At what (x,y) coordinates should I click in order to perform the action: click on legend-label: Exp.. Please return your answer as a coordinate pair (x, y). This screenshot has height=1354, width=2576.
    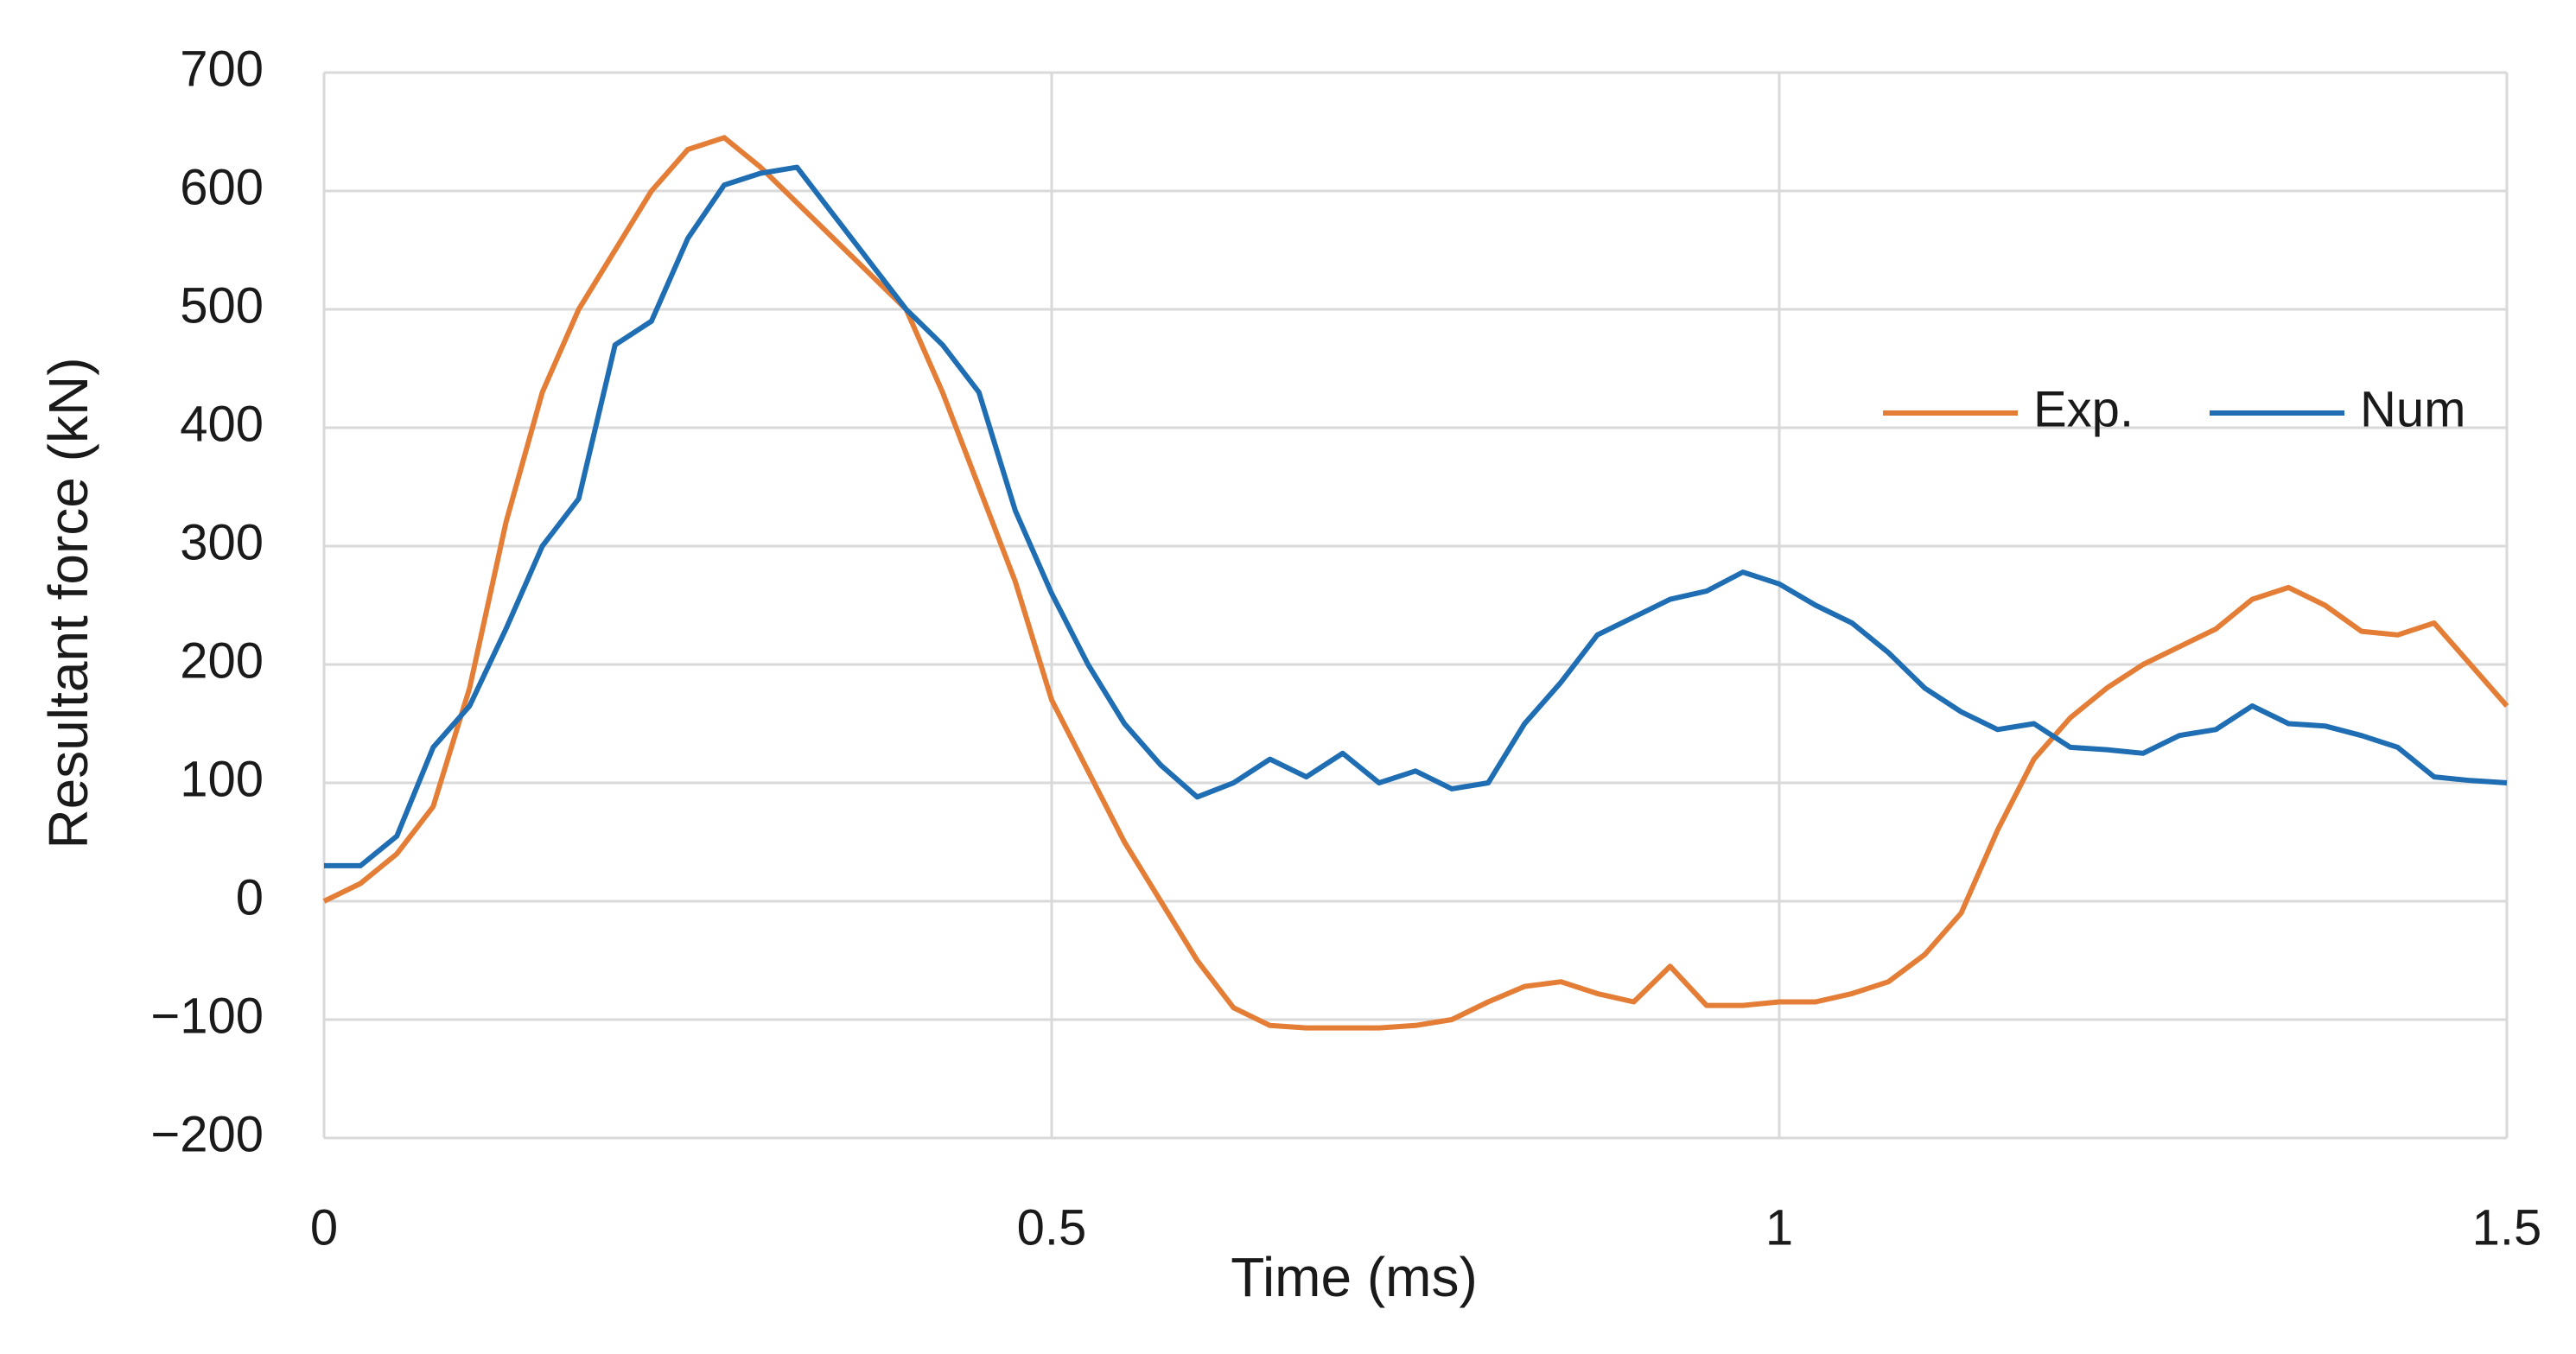
    Looking at the image, I should click on (2084, 409).